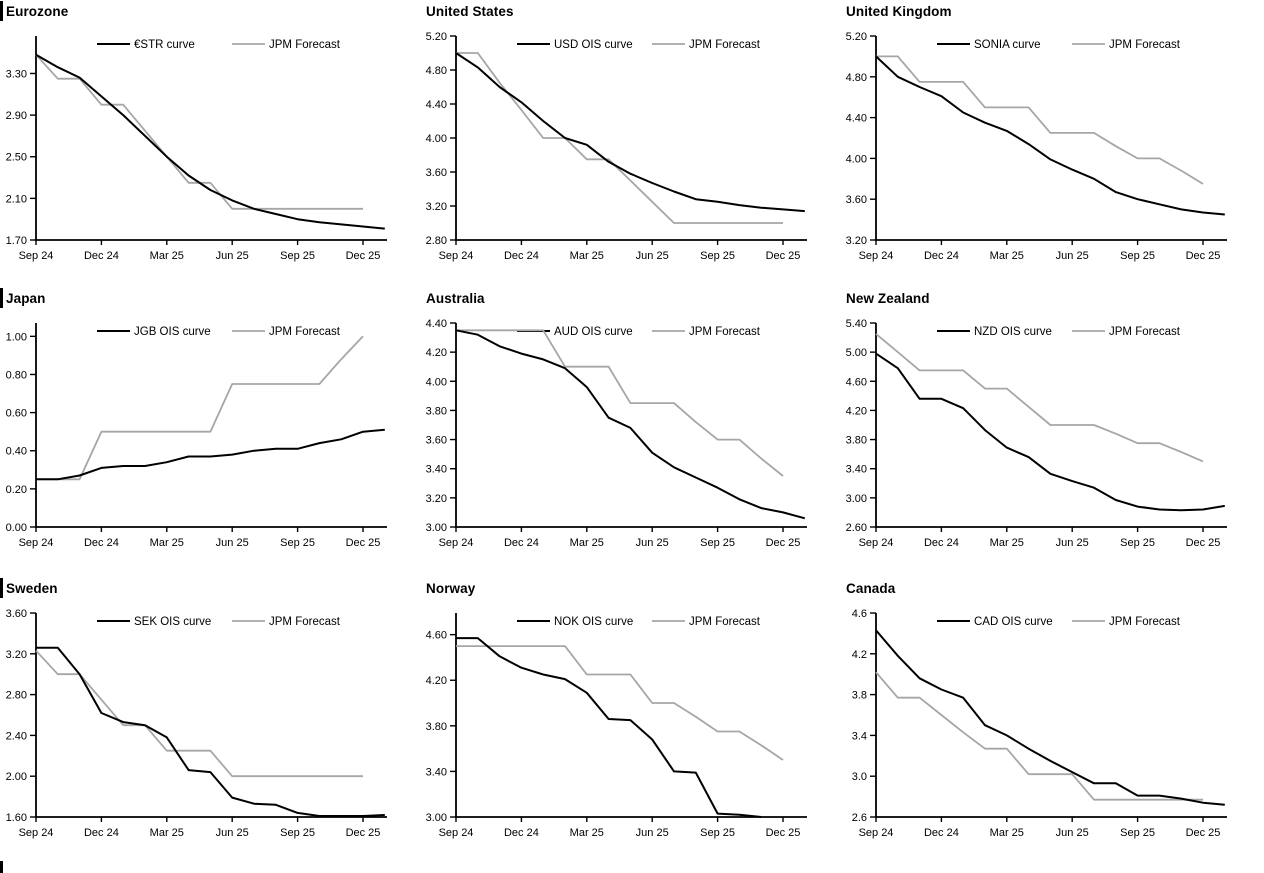  I want to click on y-tick-label: 5.00, so click(856, 353).